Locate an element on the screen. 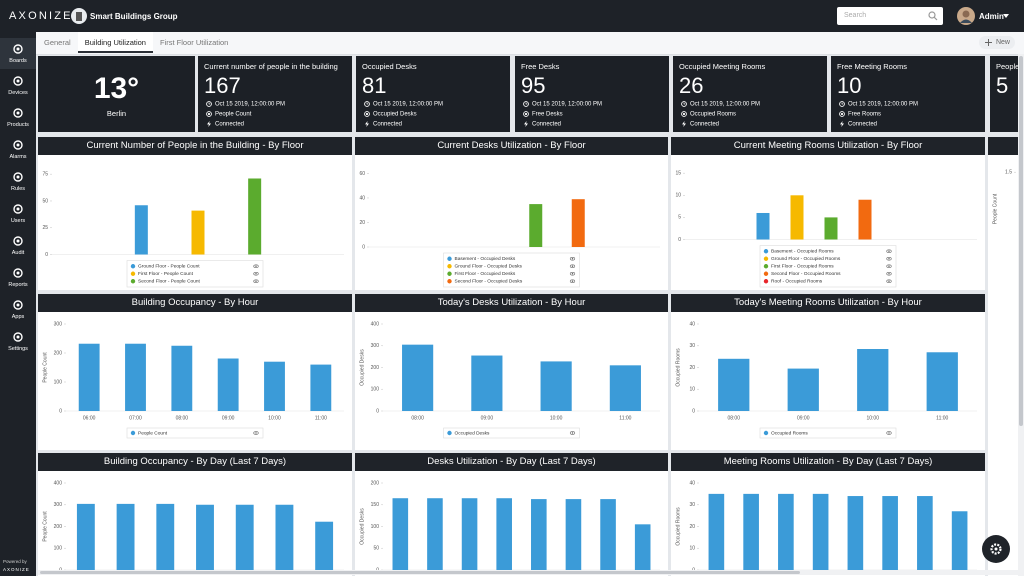 The height and width of the screenshot is (576, 1024). h-scrollbar is located at coordinates (528, 572).